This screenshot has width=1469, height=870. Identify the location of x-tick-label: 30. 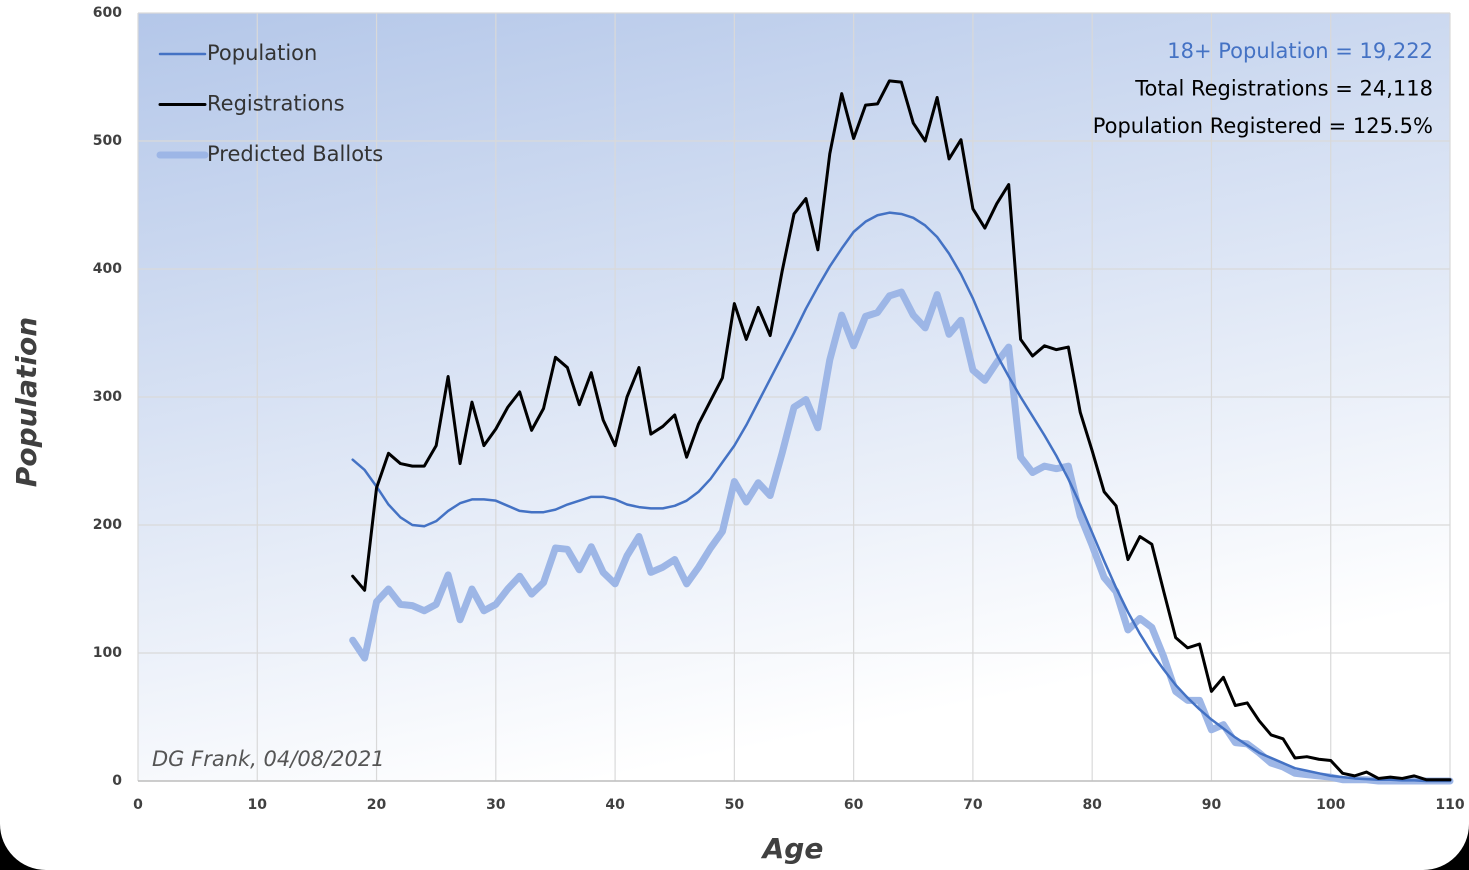
(496, 805).